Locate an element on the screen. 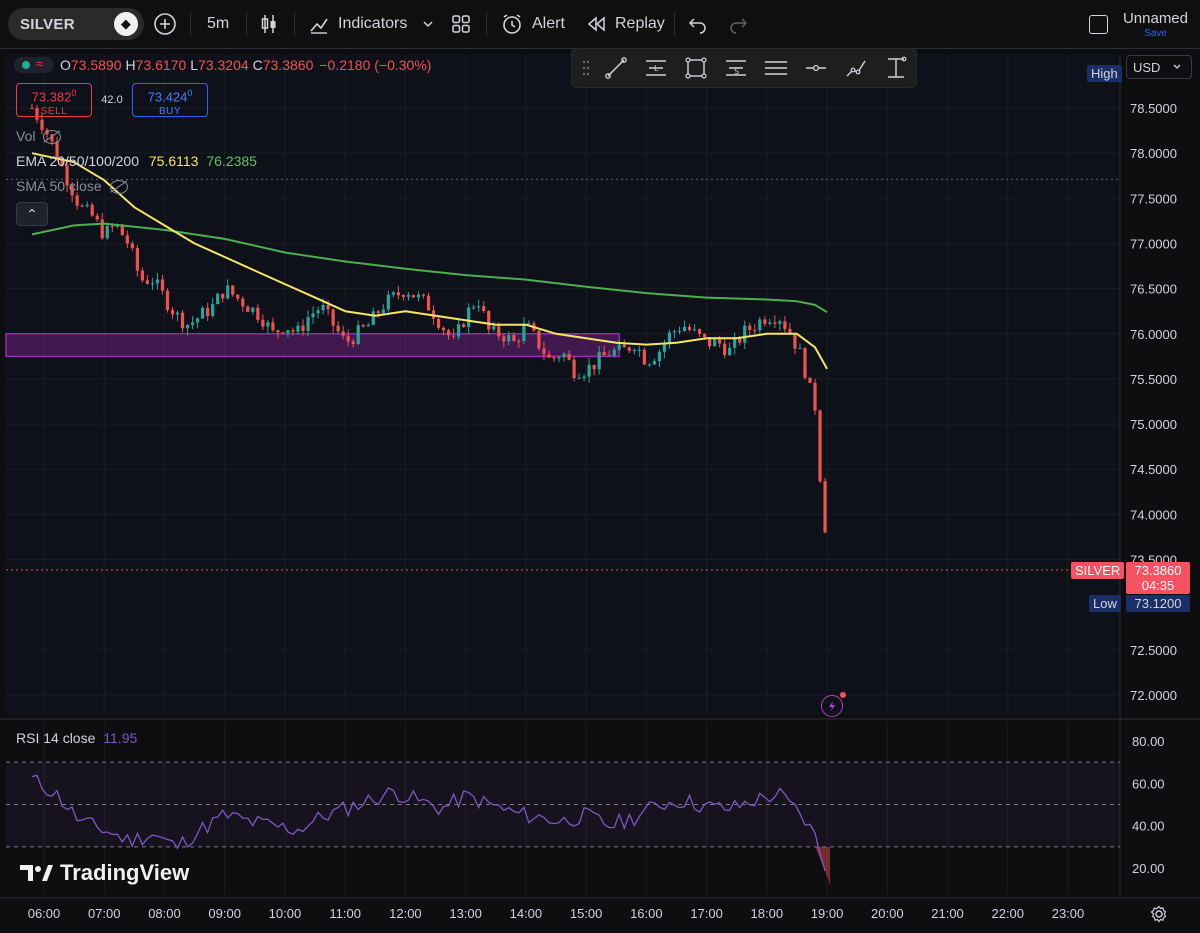 This screenshot has height=933, width=1200. rectangle-icon is located at coordinates (696, 68).